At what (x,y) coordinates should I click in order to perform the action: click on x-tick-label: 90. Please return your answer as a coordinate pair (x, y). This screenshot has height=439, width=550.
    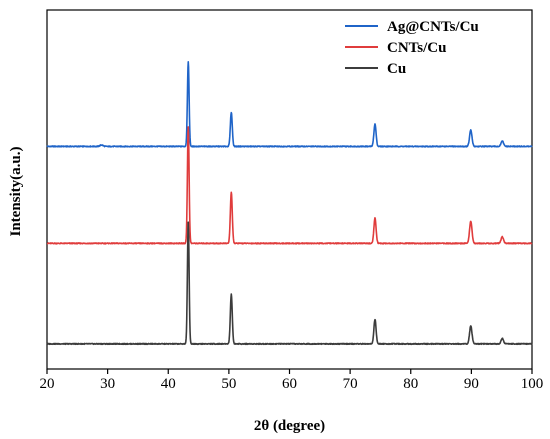
    Looking at the image, I should click on (471, 384).